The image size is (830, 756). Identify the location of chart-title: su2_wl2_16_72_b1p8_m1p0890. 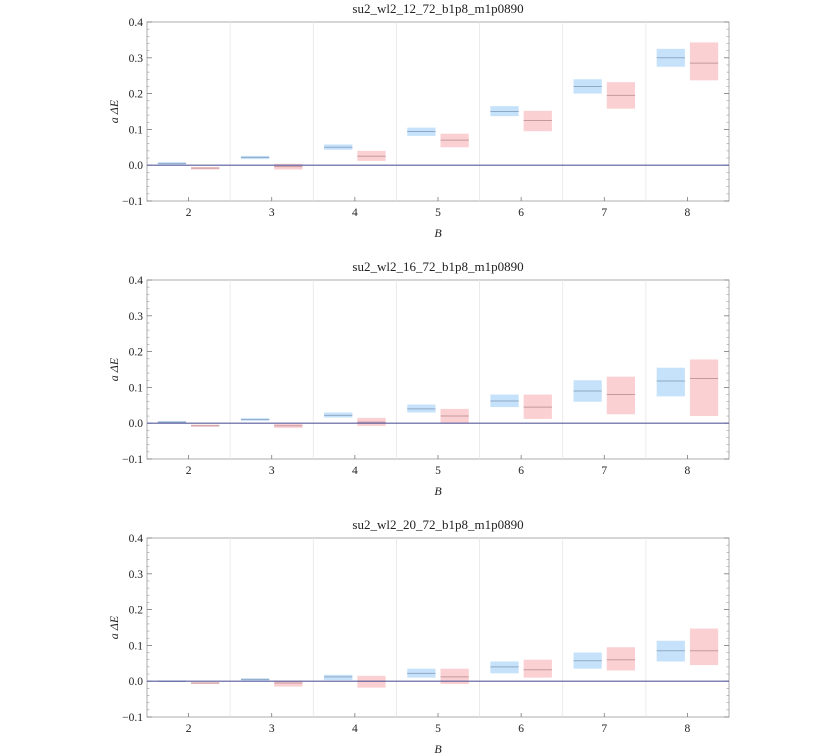
(437, 266).